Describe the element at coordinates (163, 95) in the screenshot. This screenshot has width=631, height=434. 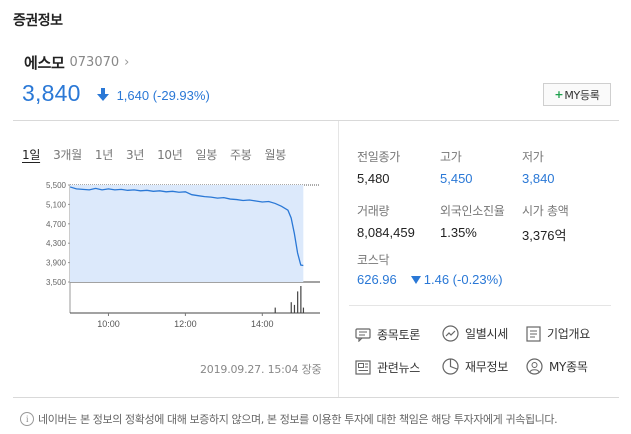
I see `price-change: 1,640 (-29.93%)` at that location.